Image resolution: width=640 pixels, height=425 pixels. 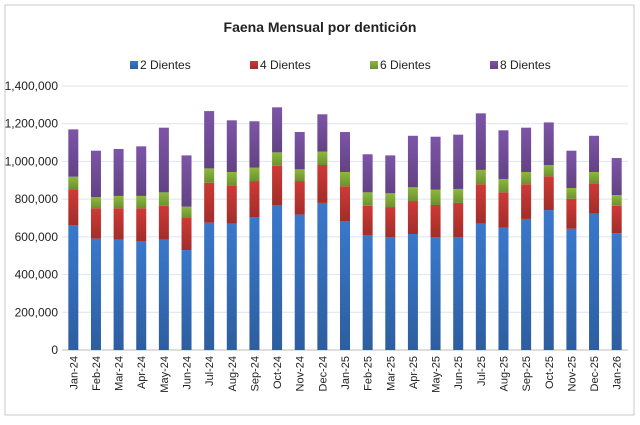 I want to click on legend-item: 8 Dientes, so click(x=520, y=65).